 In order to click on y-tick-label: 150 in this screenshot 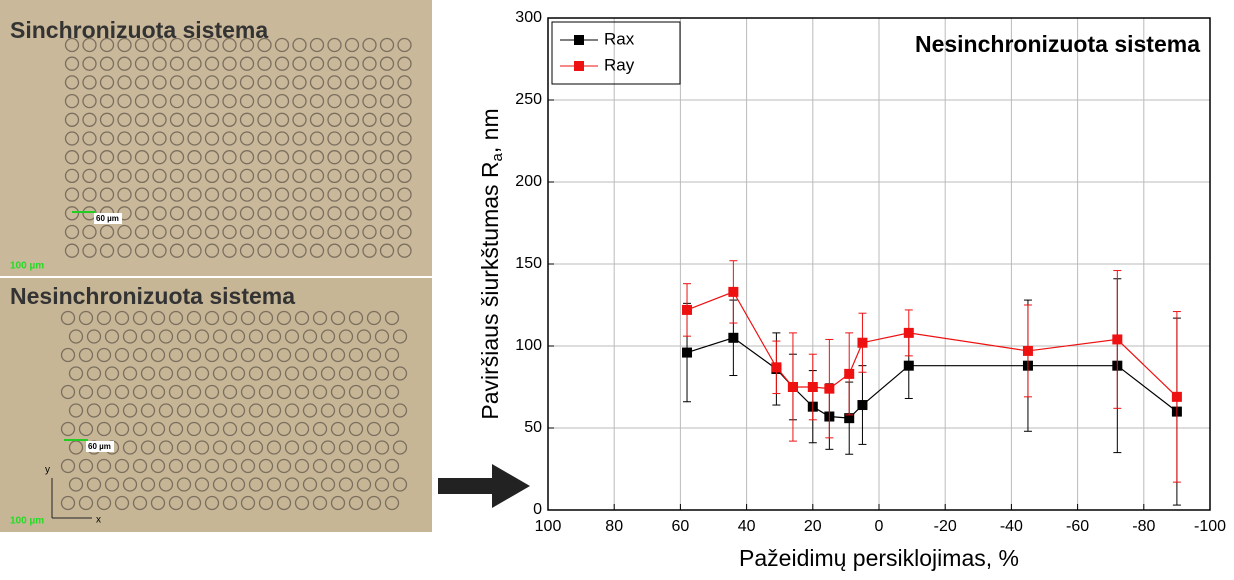, I will do `click(528, 263)`.